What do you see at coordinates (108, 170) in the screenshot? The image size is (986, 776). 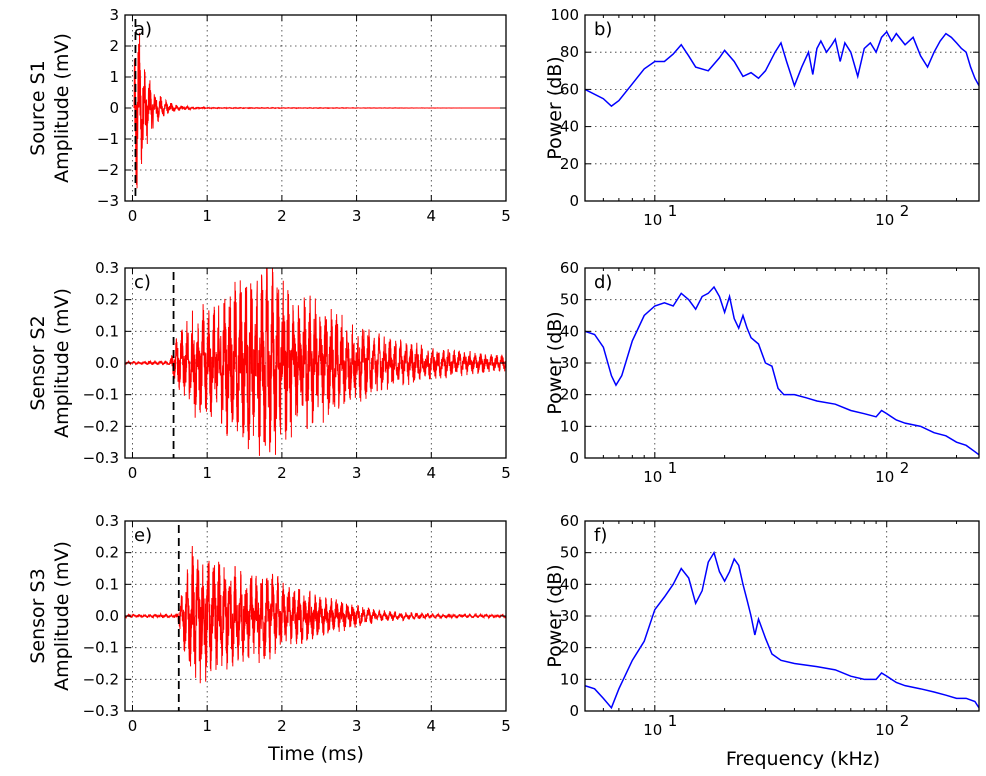 I see `y-tick-label: −2` at bounding box center [108, 170].